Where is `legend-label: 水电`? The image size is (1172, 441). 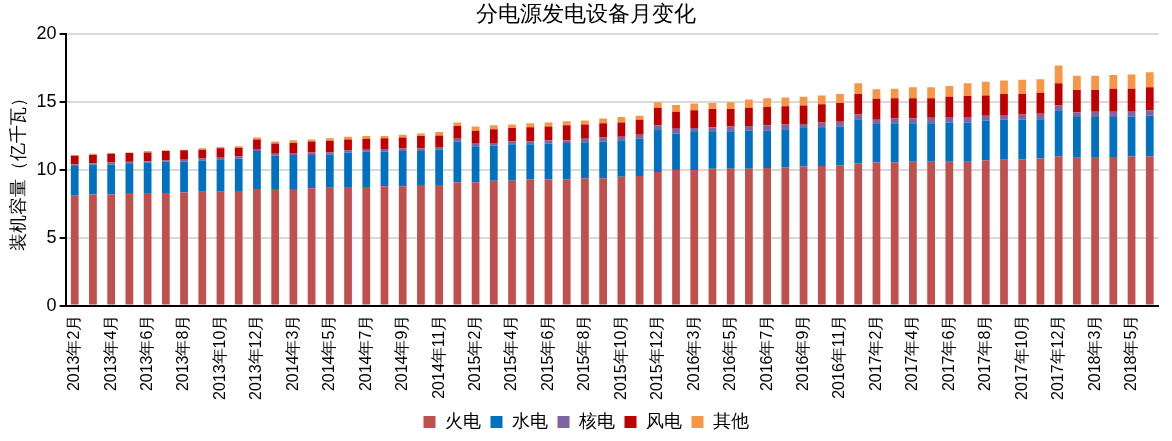 legend-label: 水电 is located at coordinates (529, 420).